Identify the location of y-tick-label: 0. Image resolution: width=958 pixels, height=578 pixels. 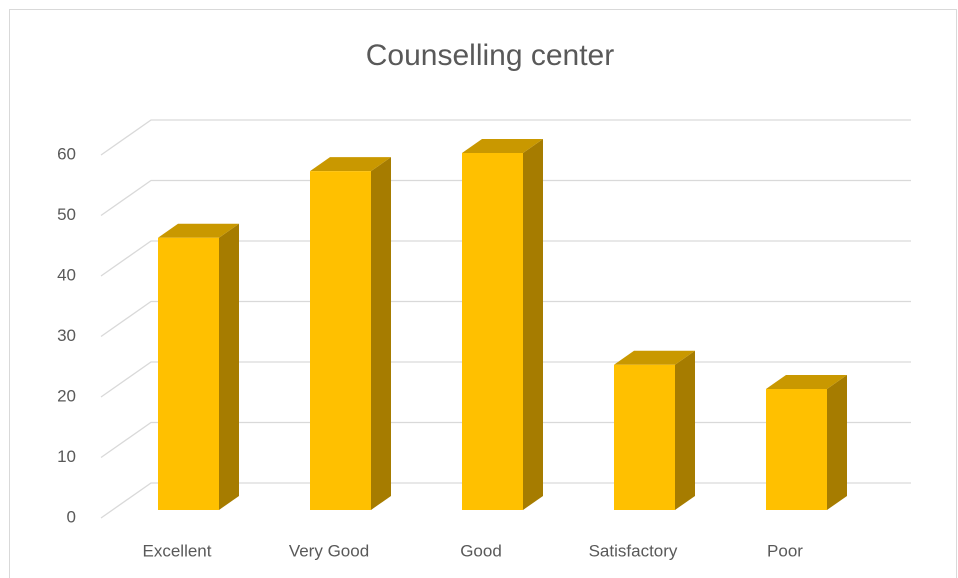
(71, 516).